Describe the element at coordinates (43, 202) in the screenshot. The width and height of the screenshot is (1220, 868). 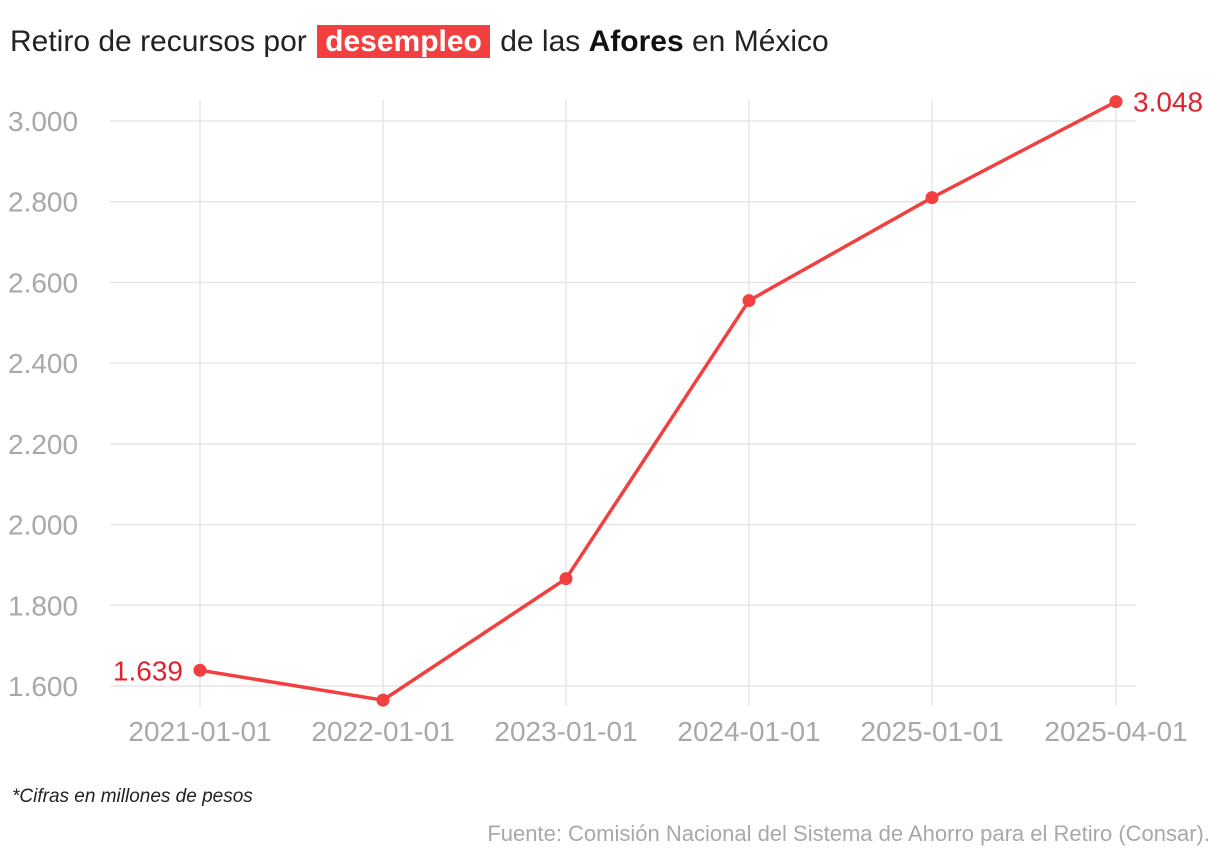
I see `y-tick-label: 2.800` at that location.